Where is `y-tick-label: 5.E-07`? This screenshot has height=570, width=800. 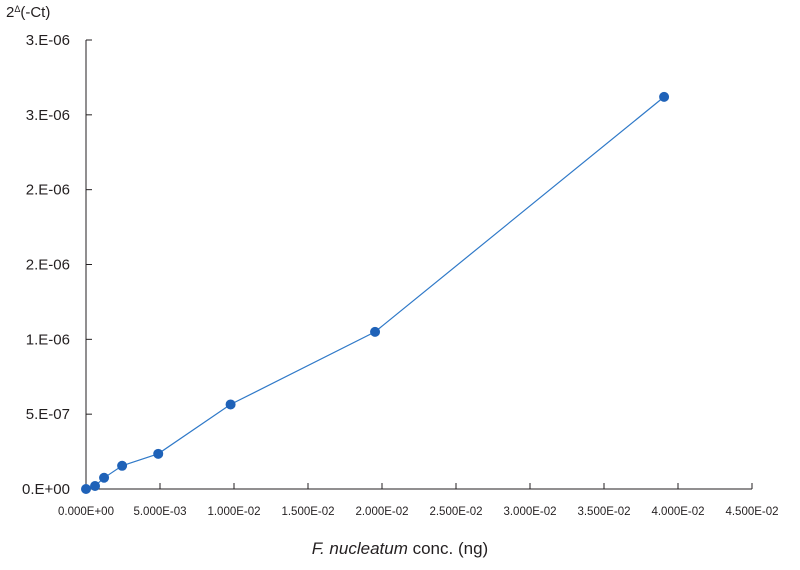
y-tick-label: 5.E-07 is located at coordinates (48, 414).